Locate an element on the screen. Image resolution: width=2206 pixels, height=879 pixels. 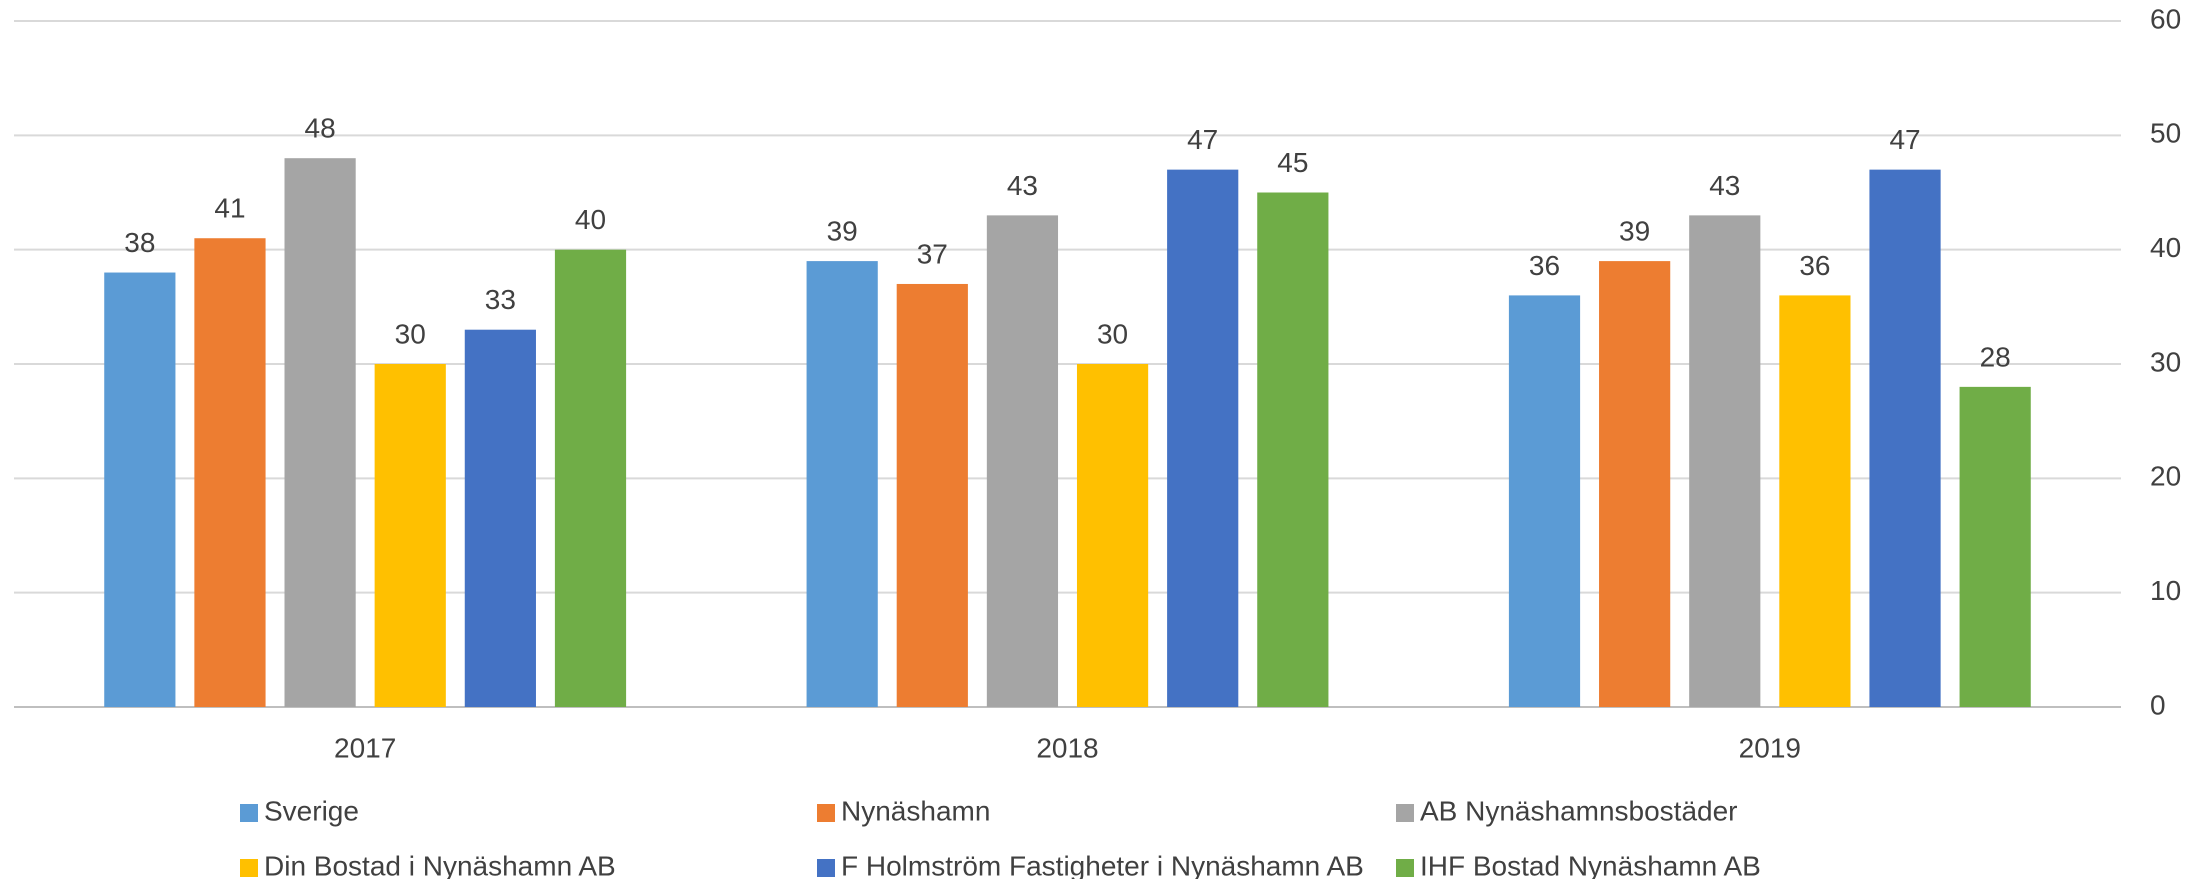
legend-label: F Holmström Fastigheter i Nynäshamn AB is located at coordinates (1102, 864).